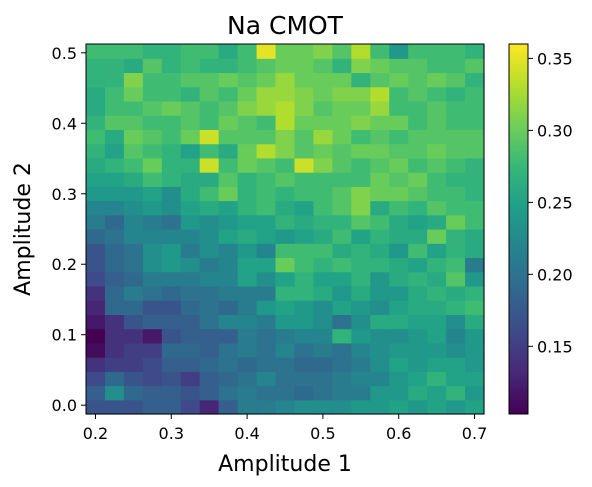  Describe the element at coordinates (23, 229) in the screenshot. I see `y-axis-label: Amplitude 2` at that location.